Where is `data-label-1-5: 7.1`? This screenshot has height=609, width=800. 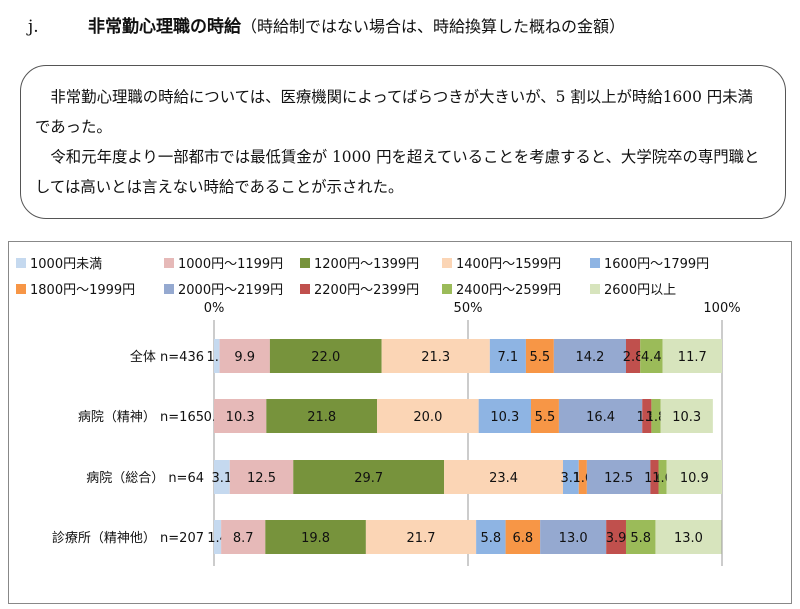 data-label-1-5: 7.1 is located at coordinates (508, 357).